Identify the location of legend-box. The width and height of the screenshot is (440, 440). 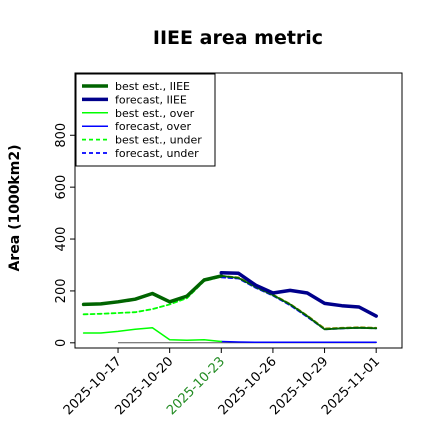
(145, 120).